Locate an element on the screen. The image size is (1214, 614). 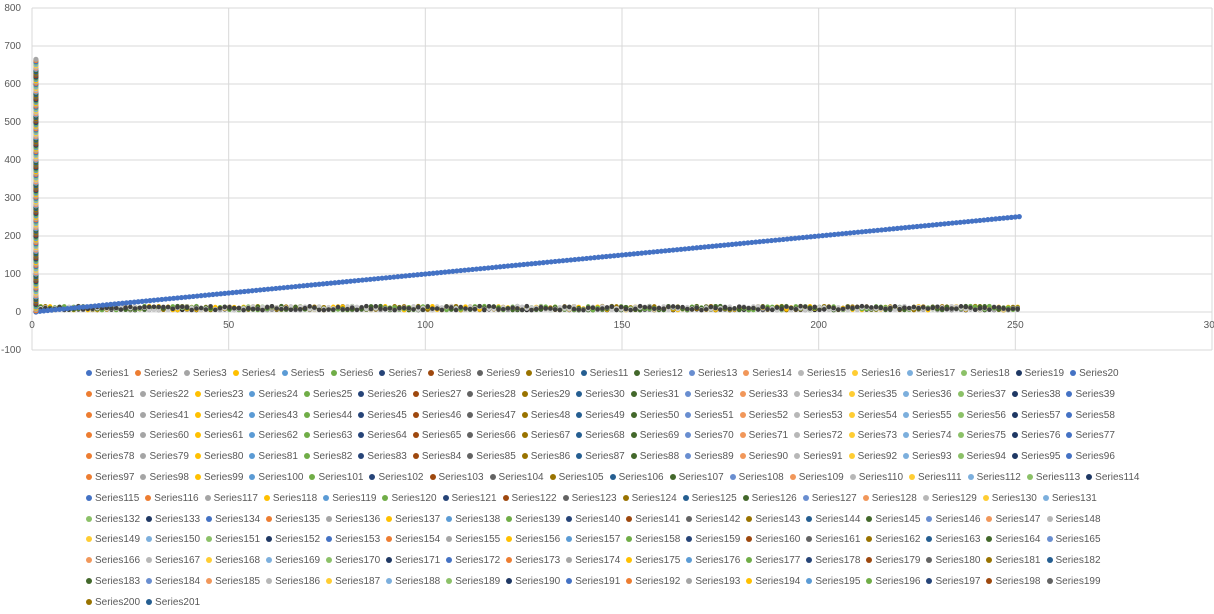
legend-item: Series163 is located at coordinates (953, 540).